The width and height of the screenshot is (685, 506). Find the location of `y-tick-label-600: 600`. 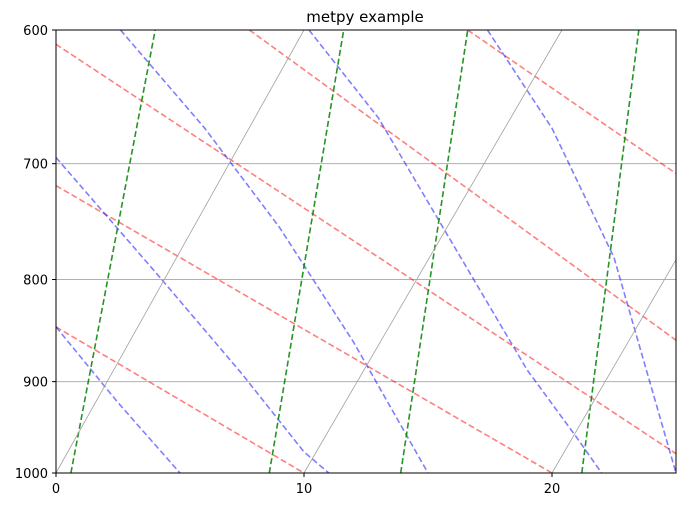

y-tick-label-600: 600 is located at coordinates (35, 31).